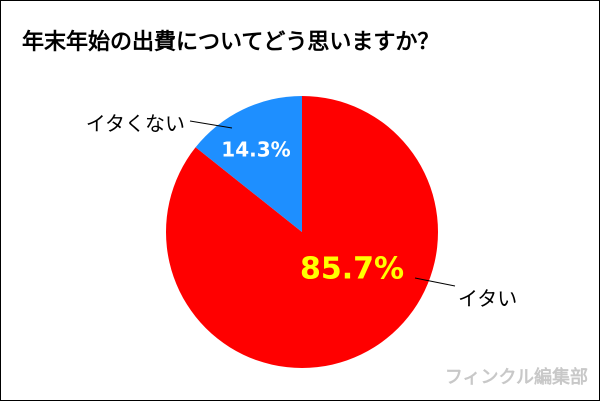  What do you see at coordinates (248, 164) in the screenshot?
I see `pie-slice` at bounding box center [248, 164].